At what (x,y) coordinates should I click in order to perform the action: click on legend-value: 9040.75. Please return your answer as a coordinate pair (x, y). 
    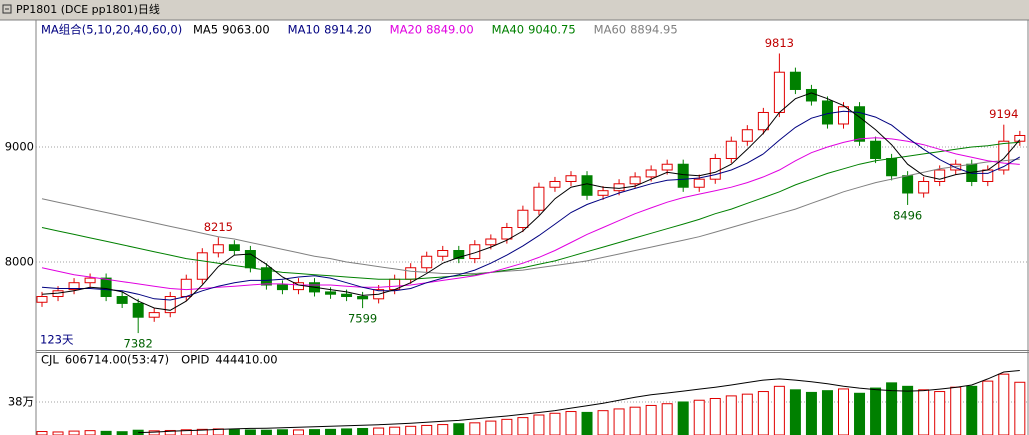
    Looking at the image, I should click on (552, 30).